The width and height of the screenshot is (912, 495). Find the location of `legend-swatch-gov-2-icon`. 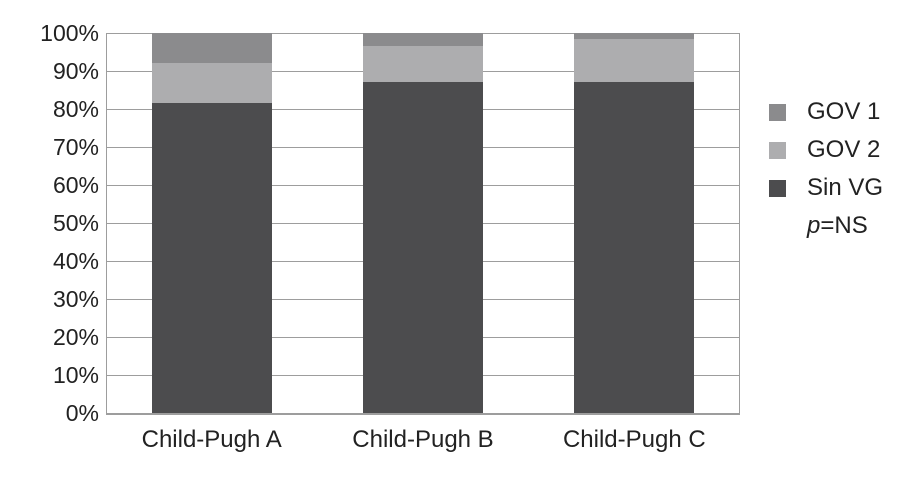

legend-swatch-gov-2-icon is located at coordinates (777, 150).